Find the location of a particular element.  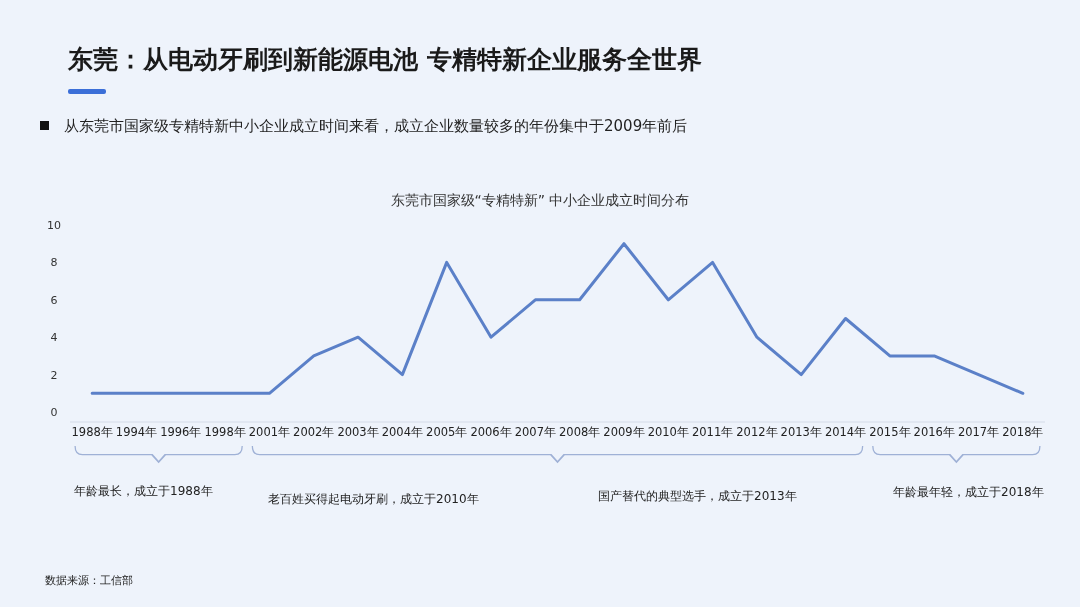

x-tick-label: 2005年 is located at coordinates (447, 432).